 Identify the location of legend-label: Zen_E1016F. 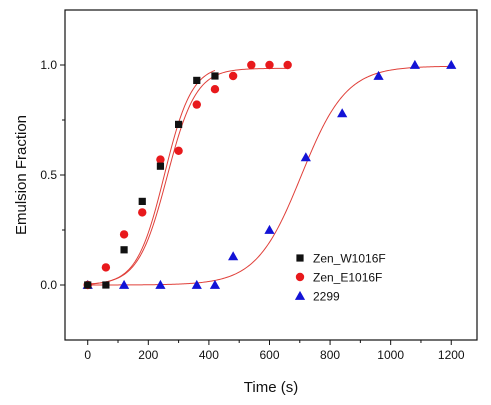
(347, 278).